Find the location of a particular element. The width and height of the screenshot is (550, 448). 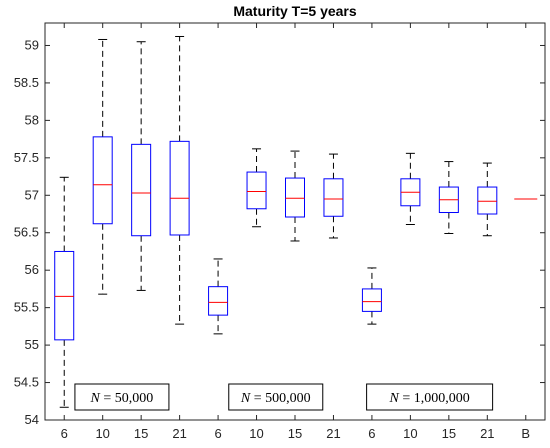

group-label-text: N = 500,000 is located at coordinates (275, 398).